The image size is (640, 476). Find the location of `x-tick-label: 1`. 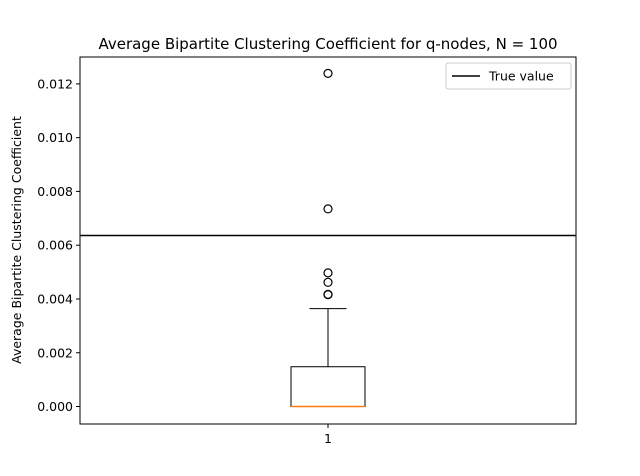

x-tick-label: 1 is located at coordinates (328, 438).